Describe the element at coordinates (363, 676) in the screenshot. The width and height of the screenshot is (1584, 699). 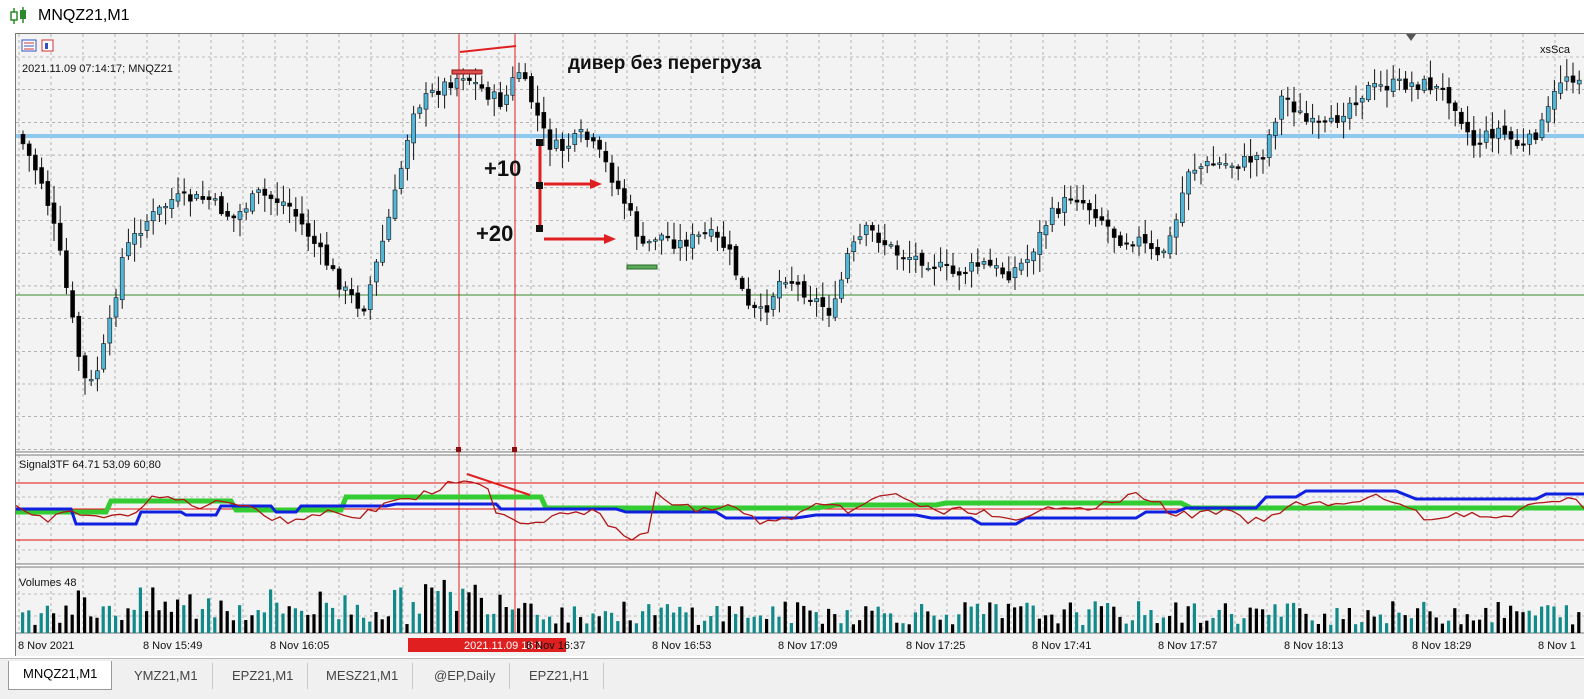
I see `tab-mesz21: MESZ21,M1` at that location.